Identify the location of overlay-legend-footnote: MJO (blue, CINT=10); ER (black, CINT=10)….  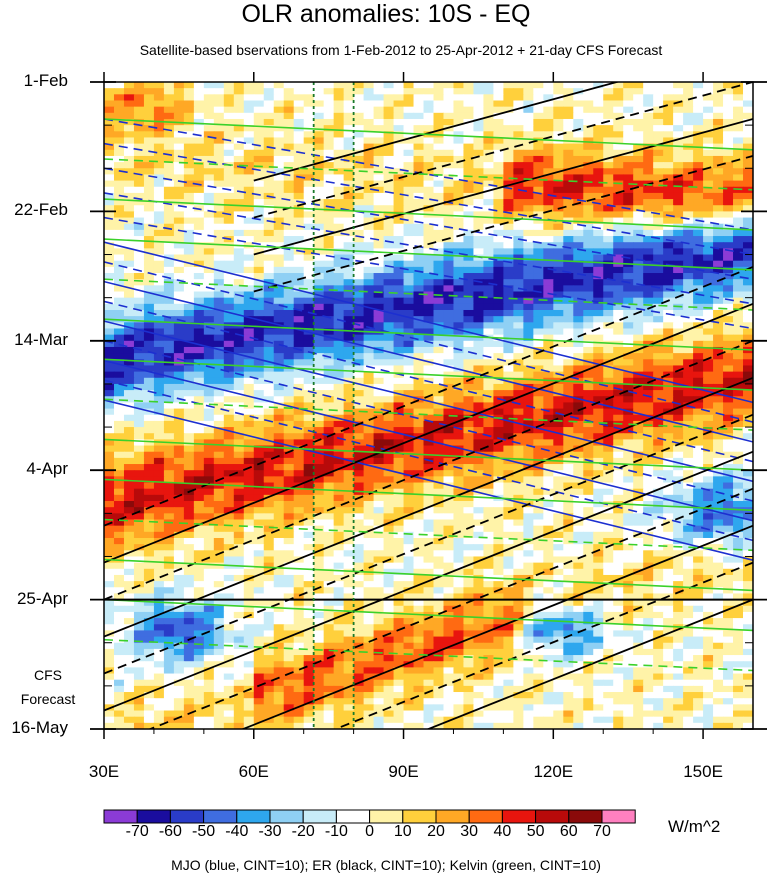
(386, 865).